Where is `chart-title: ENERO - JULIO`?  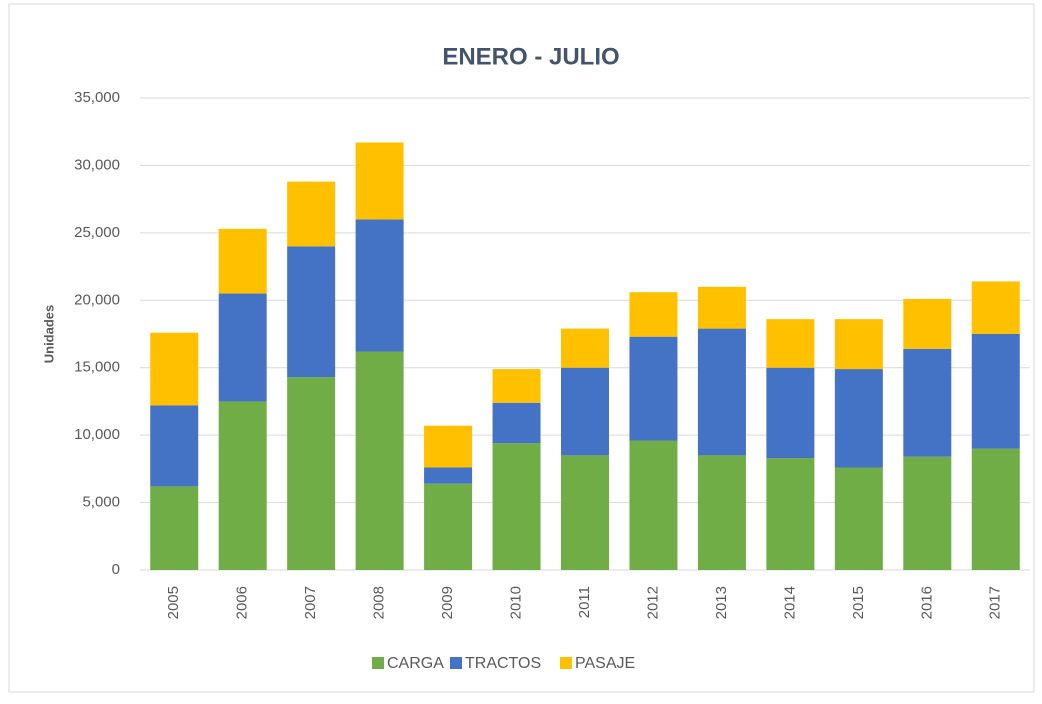
chart-title: ENERO - JULIO is located at coordinates (530, 56).